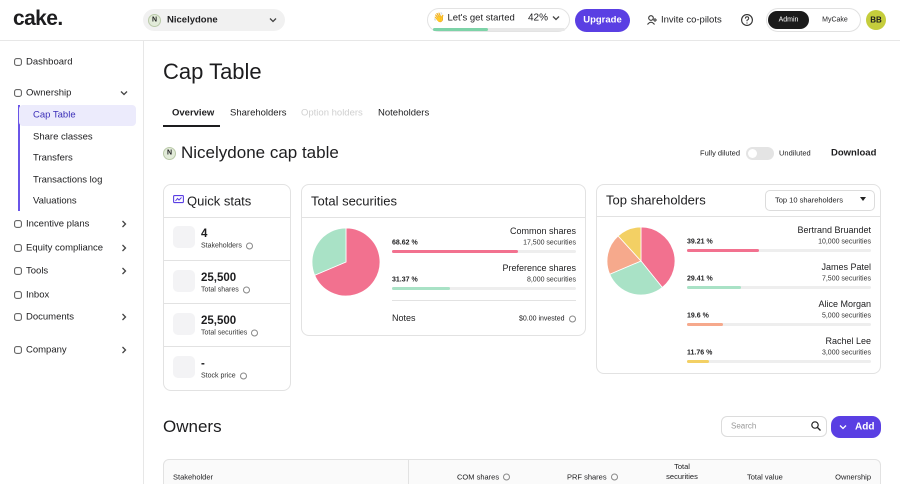 The height and width of the screenshot is (484, 900). I want to click on filter-dropdown, so click(820, 200).